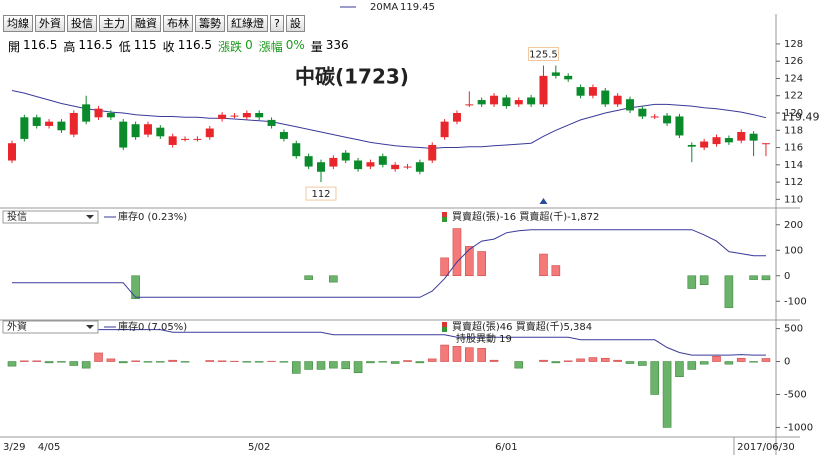 This screenshot has width=820, height=455. Describe the element at coordinates (793, 113) in the screenshot. I see `y-tick-label: 120` at that location.